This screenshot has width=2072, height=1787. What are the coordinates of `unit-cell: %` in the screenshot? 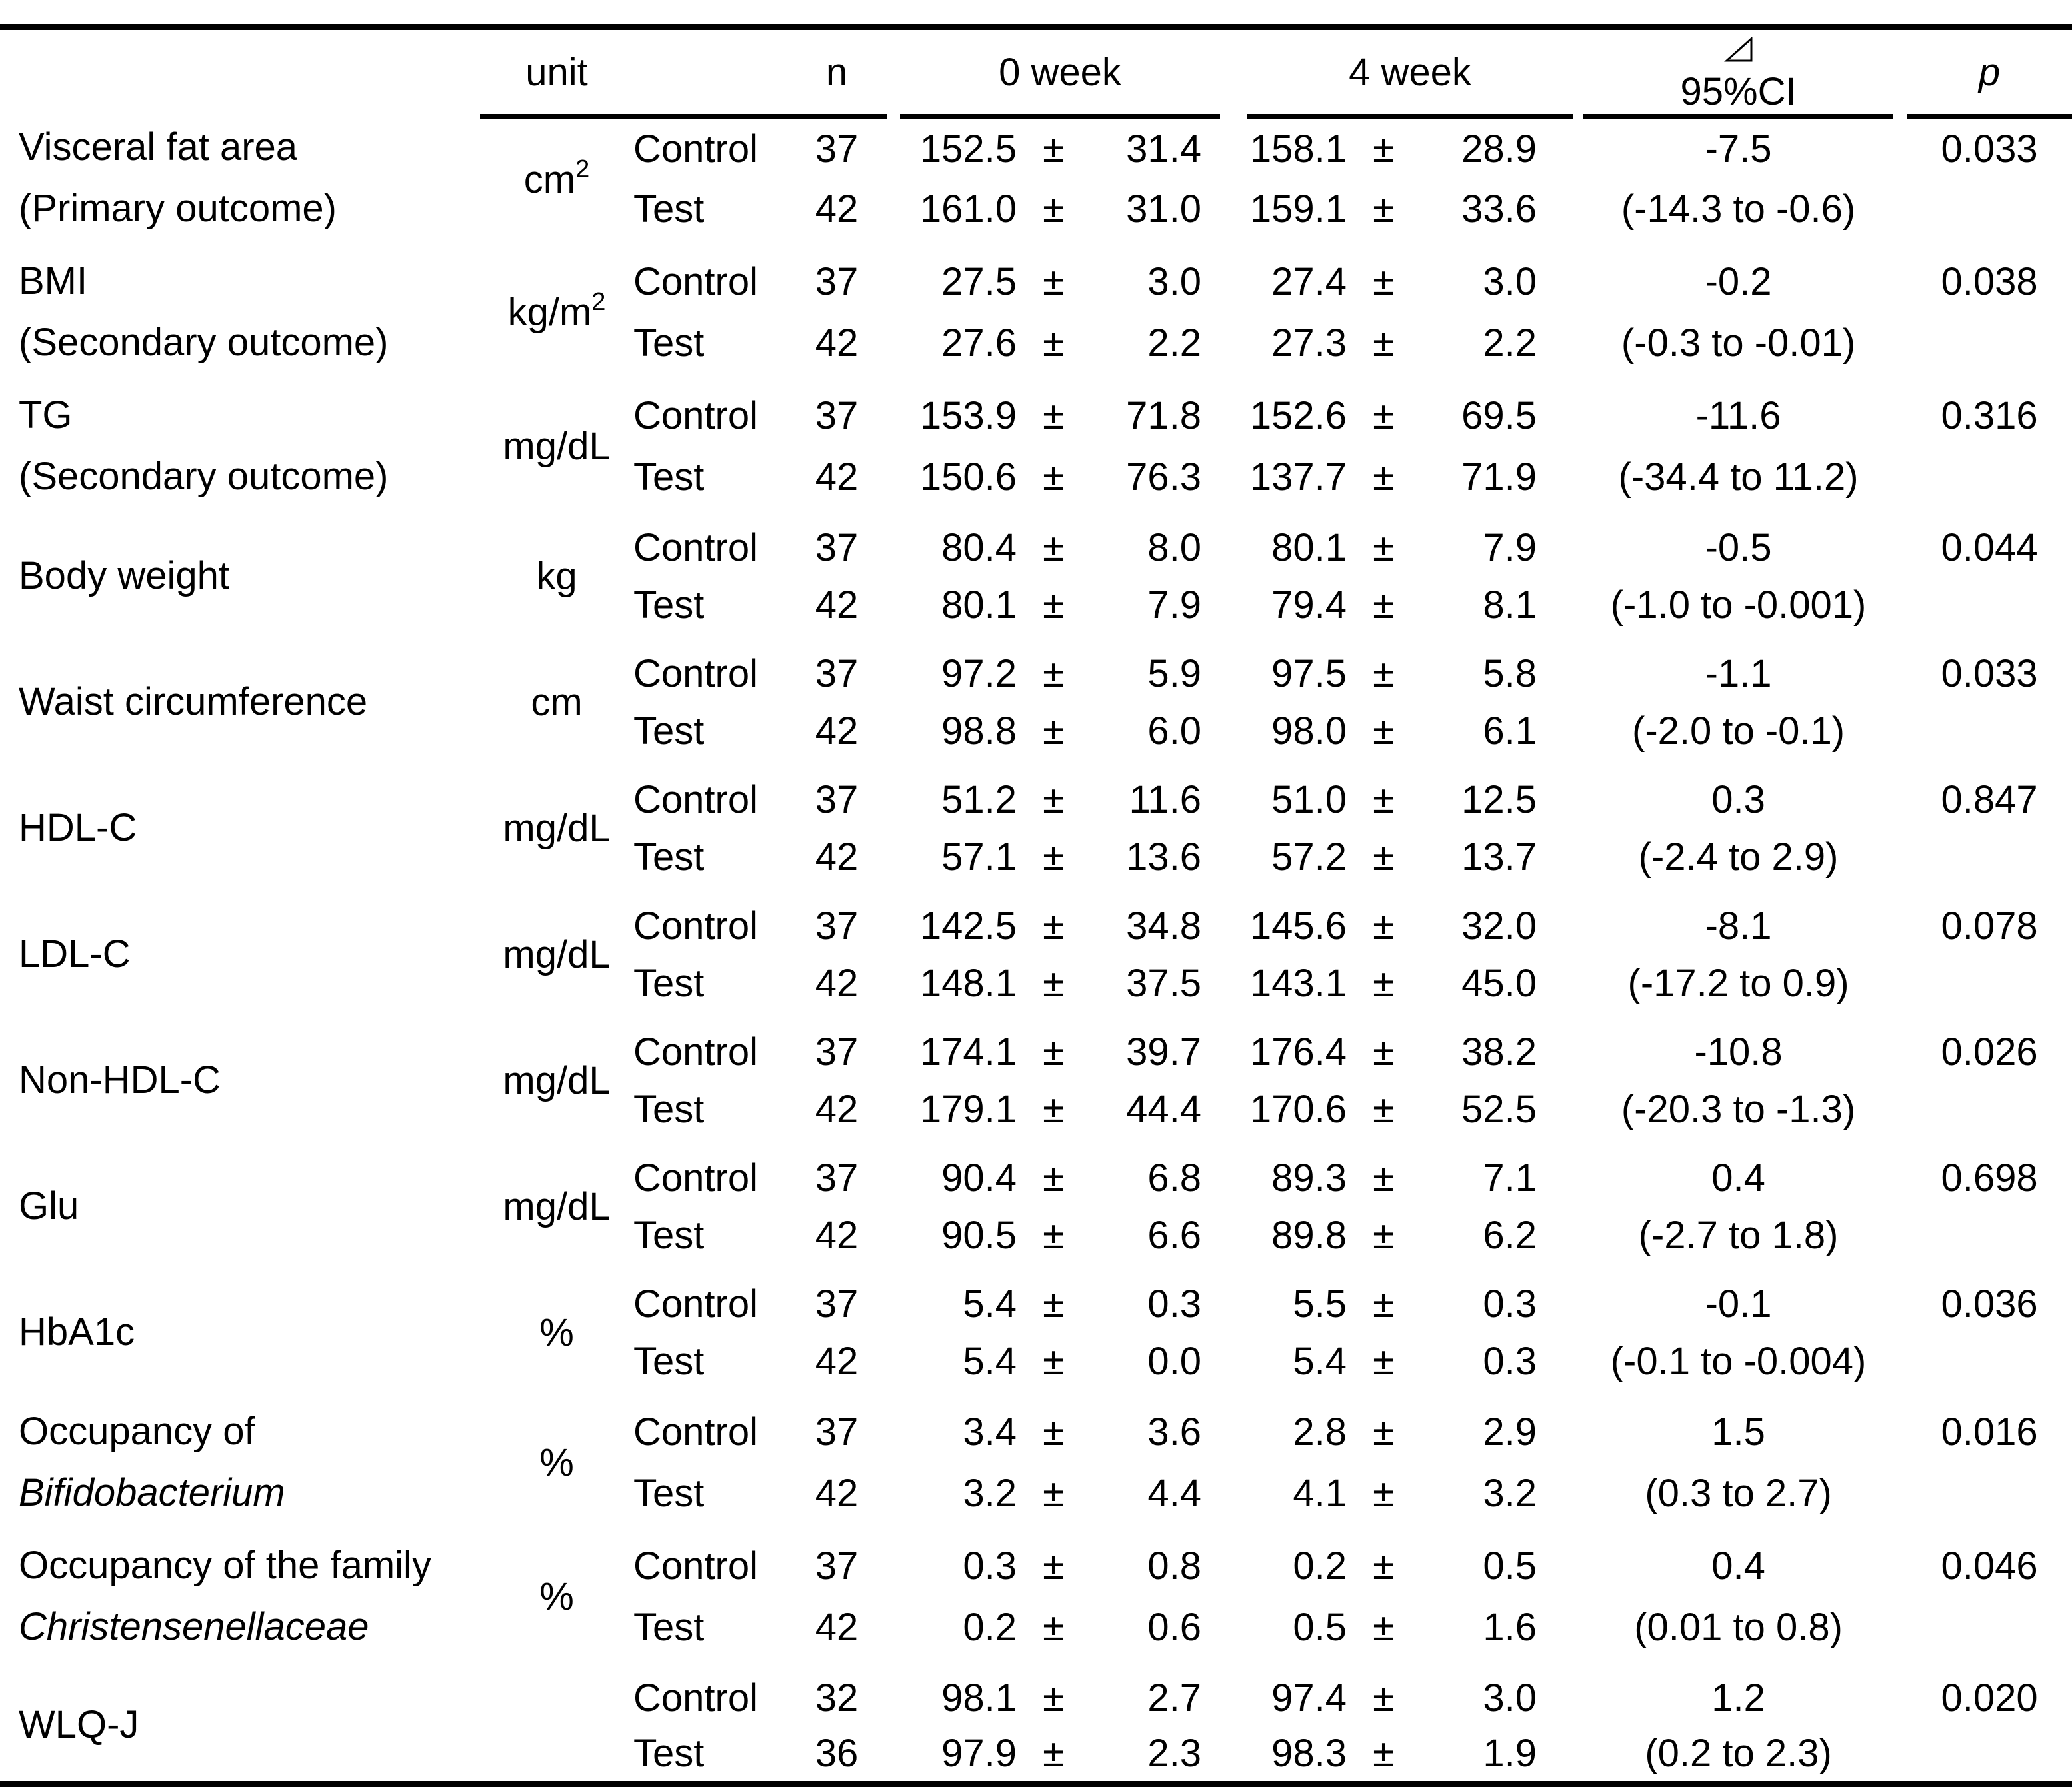 It's located at (556, 1332).